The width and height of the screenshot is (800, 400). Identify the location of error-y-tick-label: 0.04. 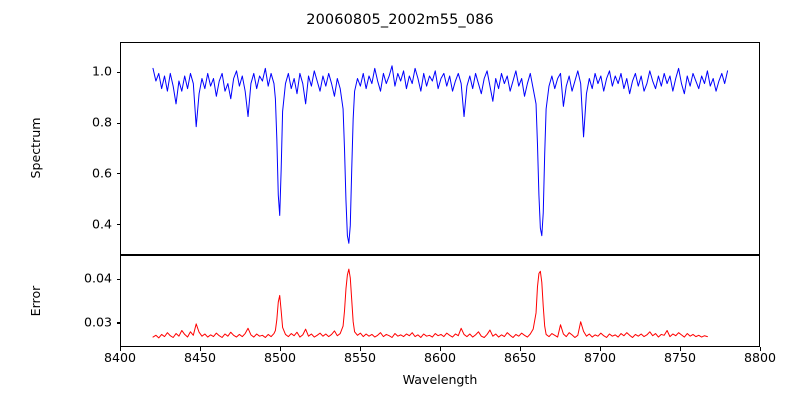
(97, 278).